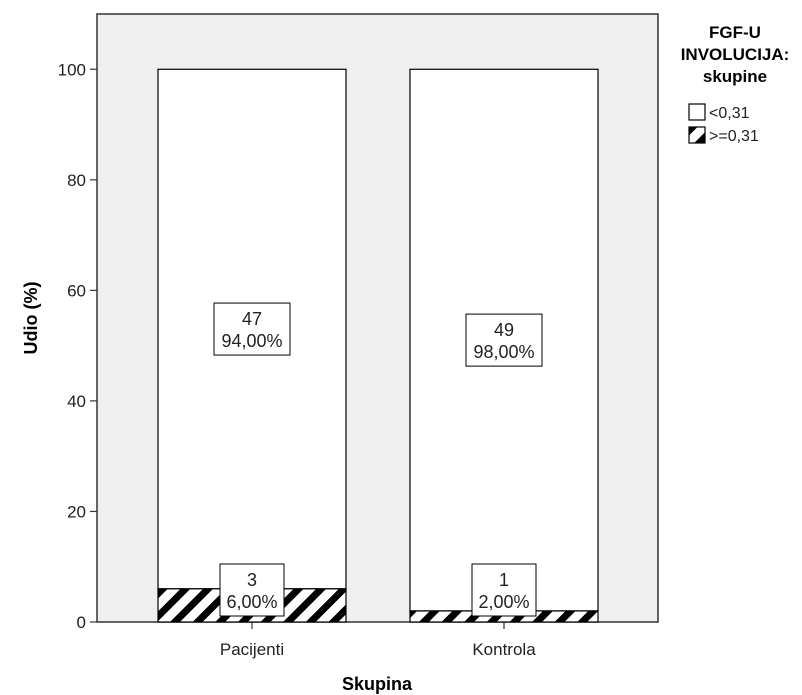 The image size is (802, 695). I want to click on data-label-percent: 6,00%, so click(251, 602).